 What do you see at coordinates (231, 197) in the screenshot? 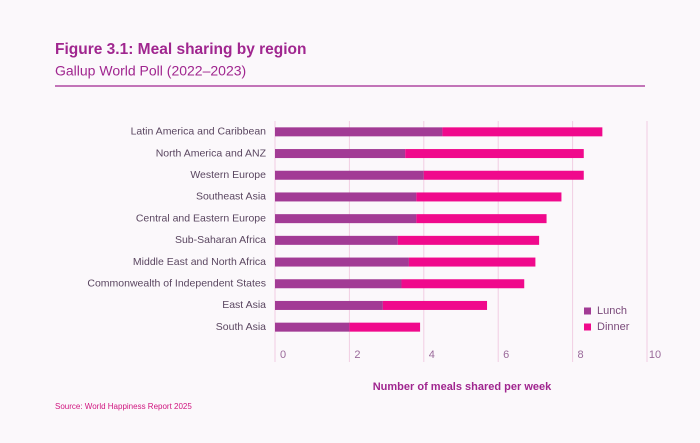
I see `y-tick-label: Southeast Asia` at bounding box center [231, 197].